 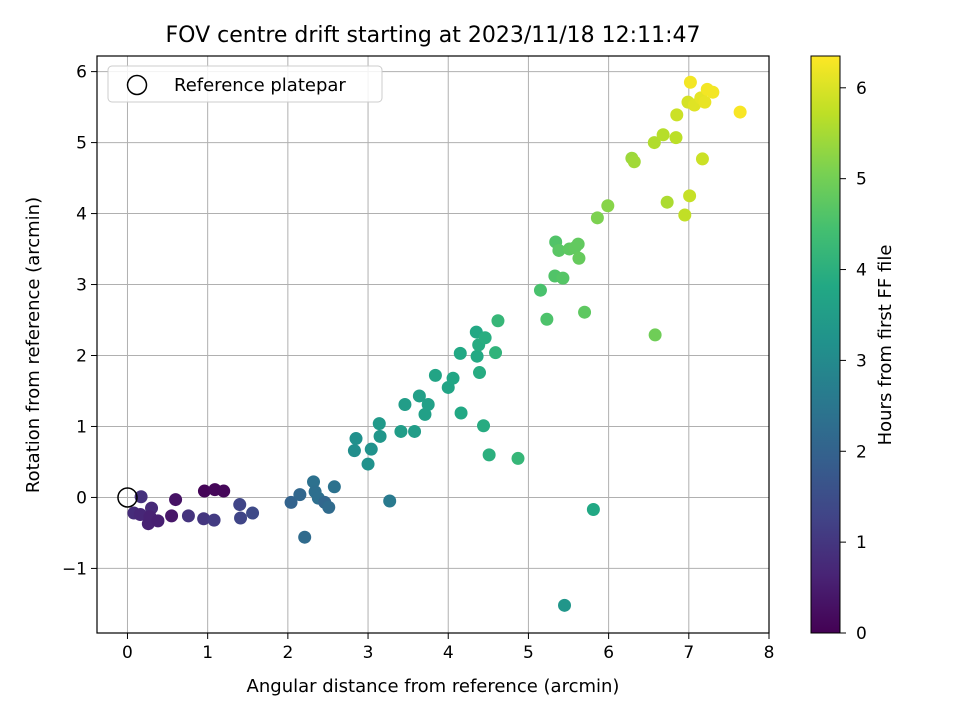 What do you see at coordinates (433, 686) in the screenshot?
I see `x-axis-label: Angular distance from reference (arcmin)` at bounding box center [433, 686].